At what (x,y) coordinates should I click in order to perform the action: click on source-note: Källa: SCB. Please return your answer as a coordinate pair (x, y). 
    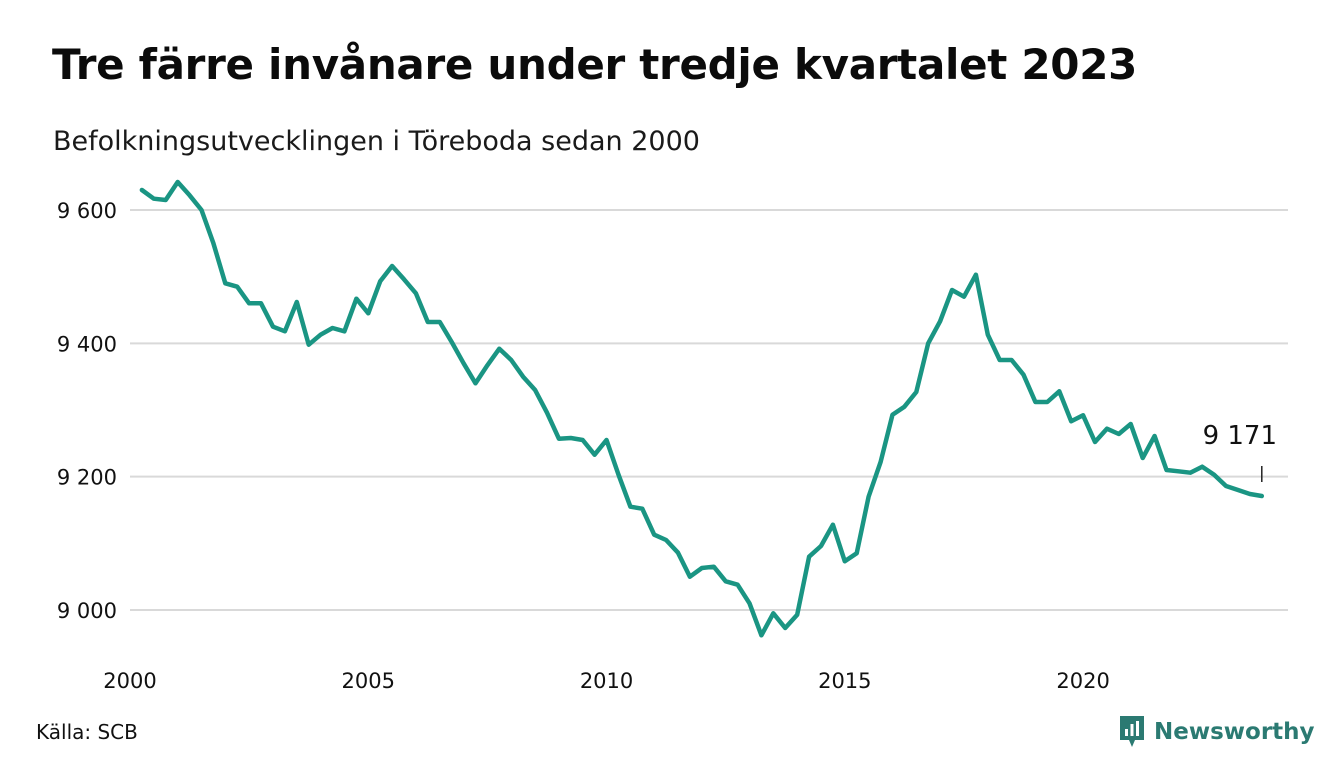
    Looking at the image, I should click on (87, 732).